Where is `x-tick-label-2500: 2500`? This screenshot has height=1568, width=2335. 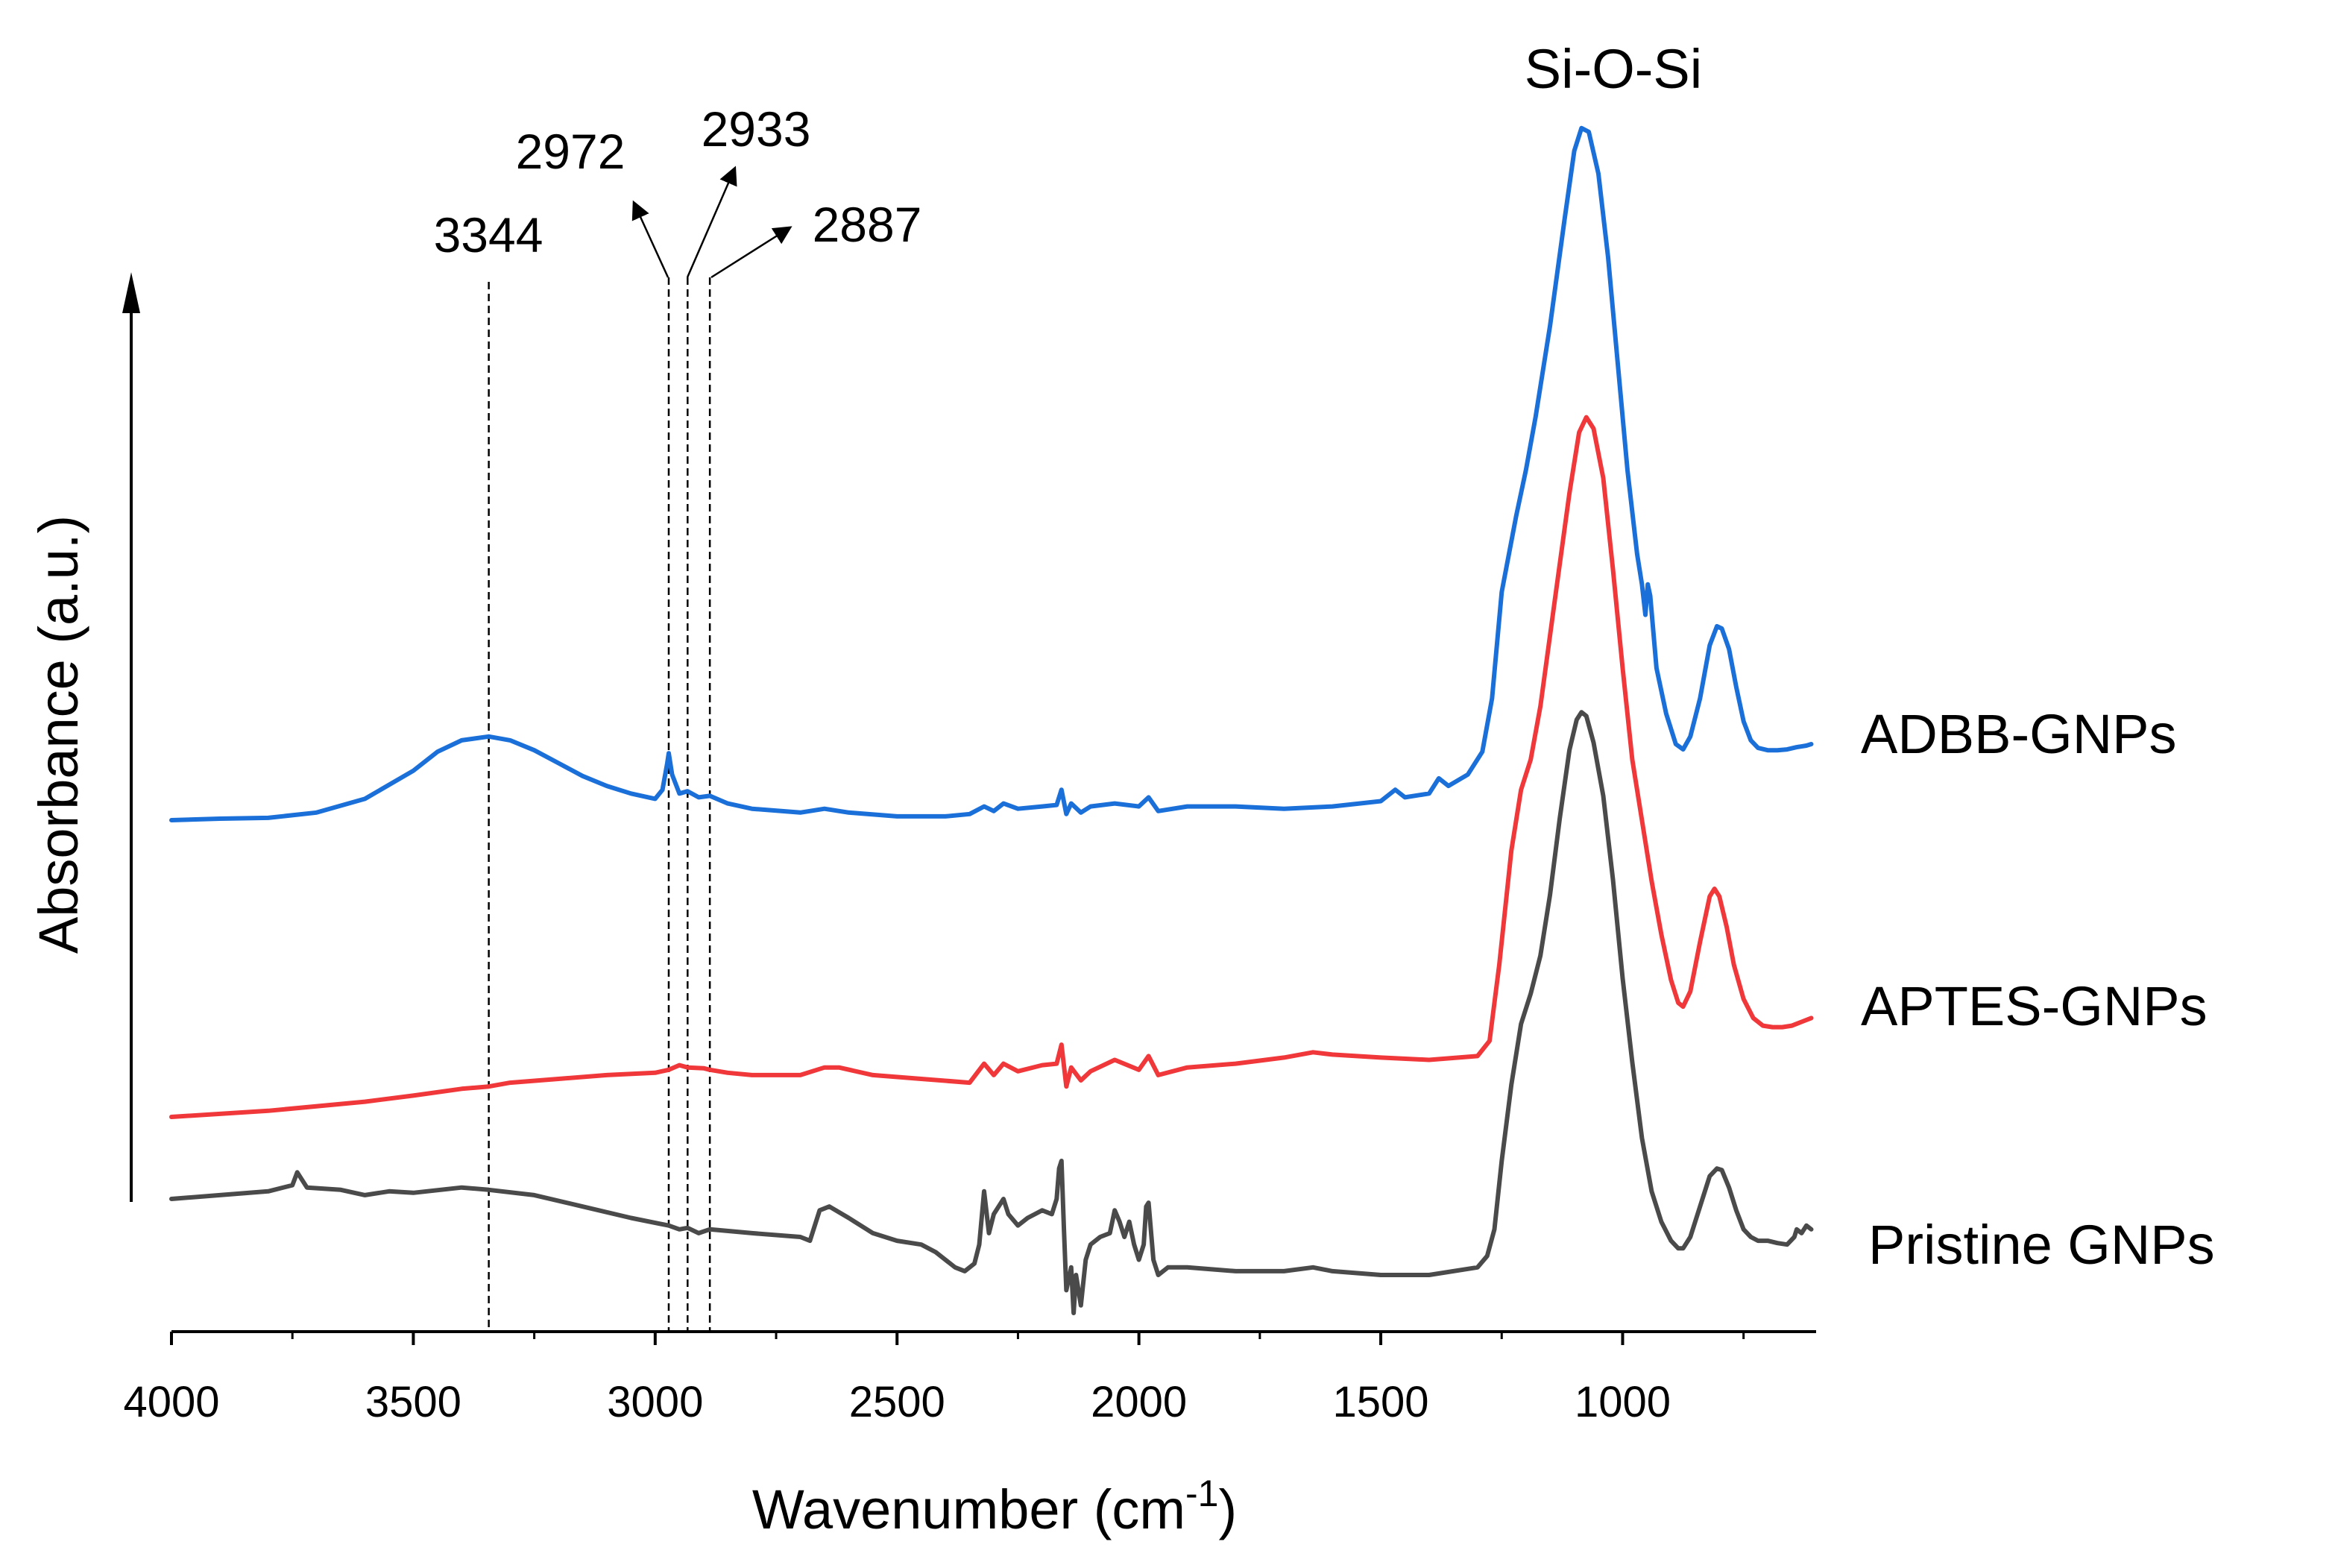
x-tick-label-2500: 2500 is located at coordinates (897, 1402).